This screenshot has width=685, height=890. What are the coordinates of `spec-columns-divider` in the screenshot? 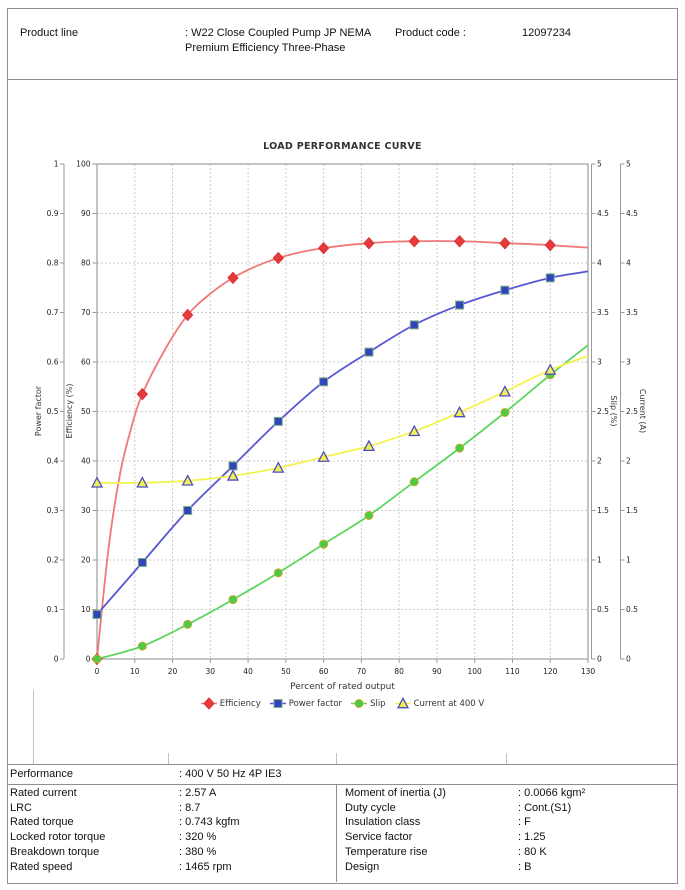 It's located at (336, 833).